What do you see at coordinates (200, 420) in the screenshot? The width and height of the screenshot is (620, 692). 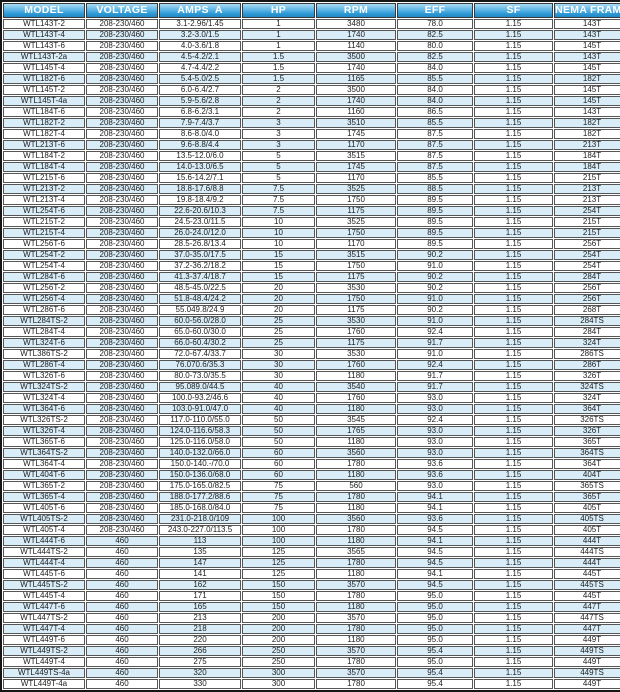 I see `cell-amps: 117.0-110.0/55.0` at bounding box center [200, 420].